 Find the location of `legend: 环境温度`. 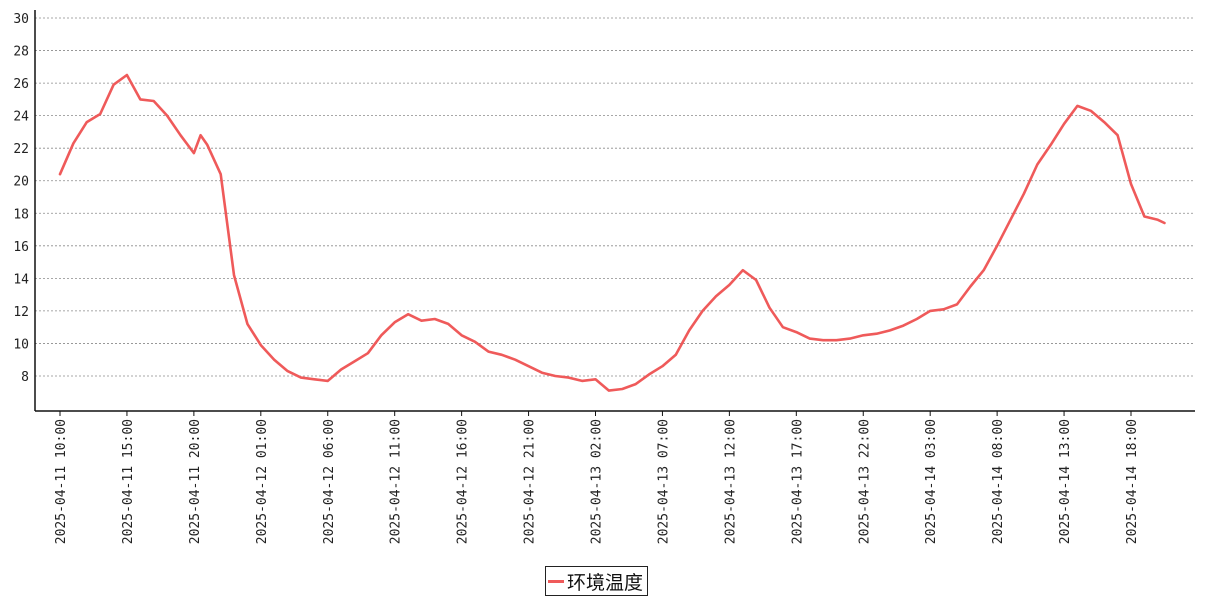

legend: 环境温度 is located at coordinates (597, 581).